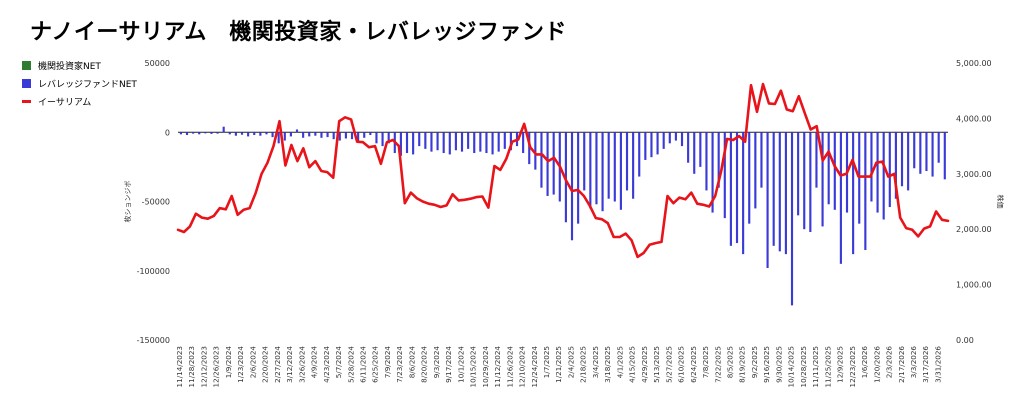 The height and width of the screenshot is (403, 1024). Describe the element at coordinates (889, 362) in the screenshot. I see `x-tick-label: 2/3/2026` at that location.